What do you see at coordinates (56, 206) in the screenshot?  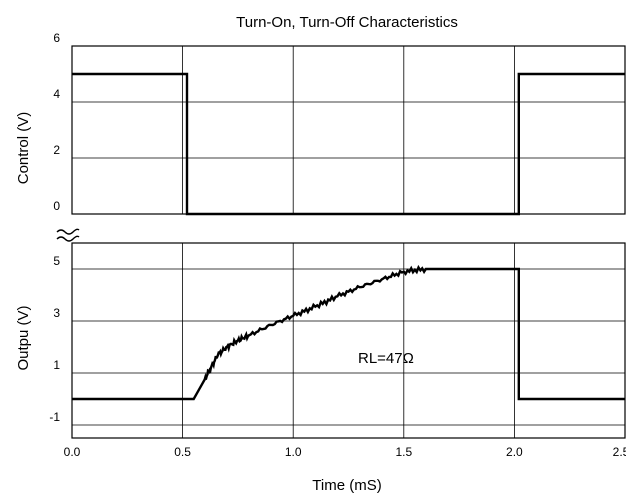 I see `control-y-tick-label: 0` at bounding box center [56, 206].